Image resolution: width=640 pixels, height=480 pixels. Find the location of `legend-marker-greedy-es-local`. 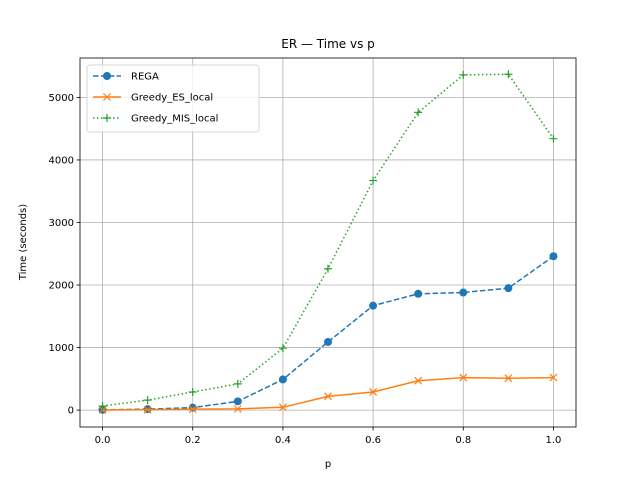

legend-marker-greedy-es-local is located at coordinates (107, 97).